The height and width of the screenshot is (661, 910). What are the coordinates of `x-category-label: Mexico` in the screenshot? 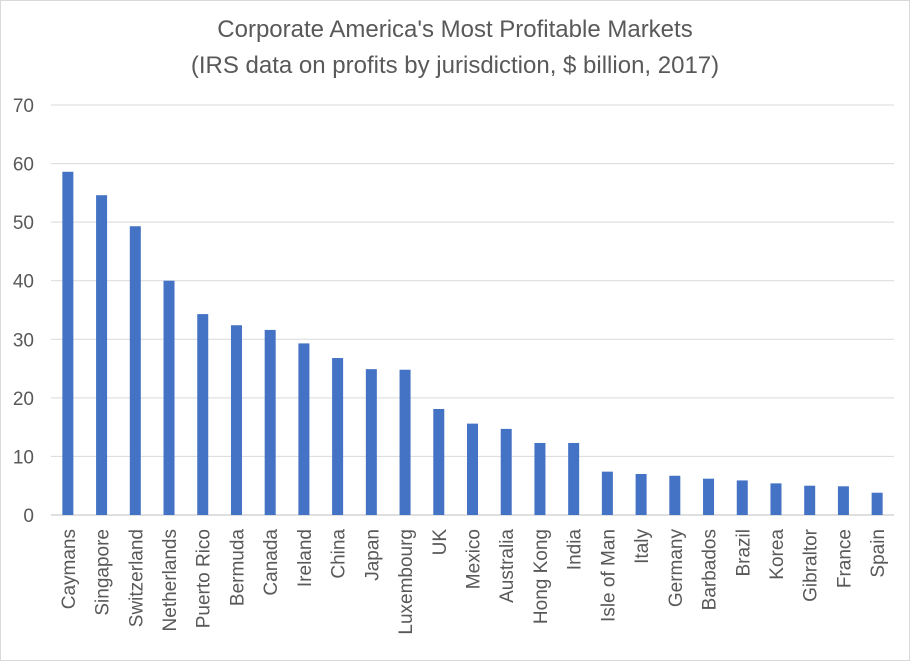 It's located at (474, 559).